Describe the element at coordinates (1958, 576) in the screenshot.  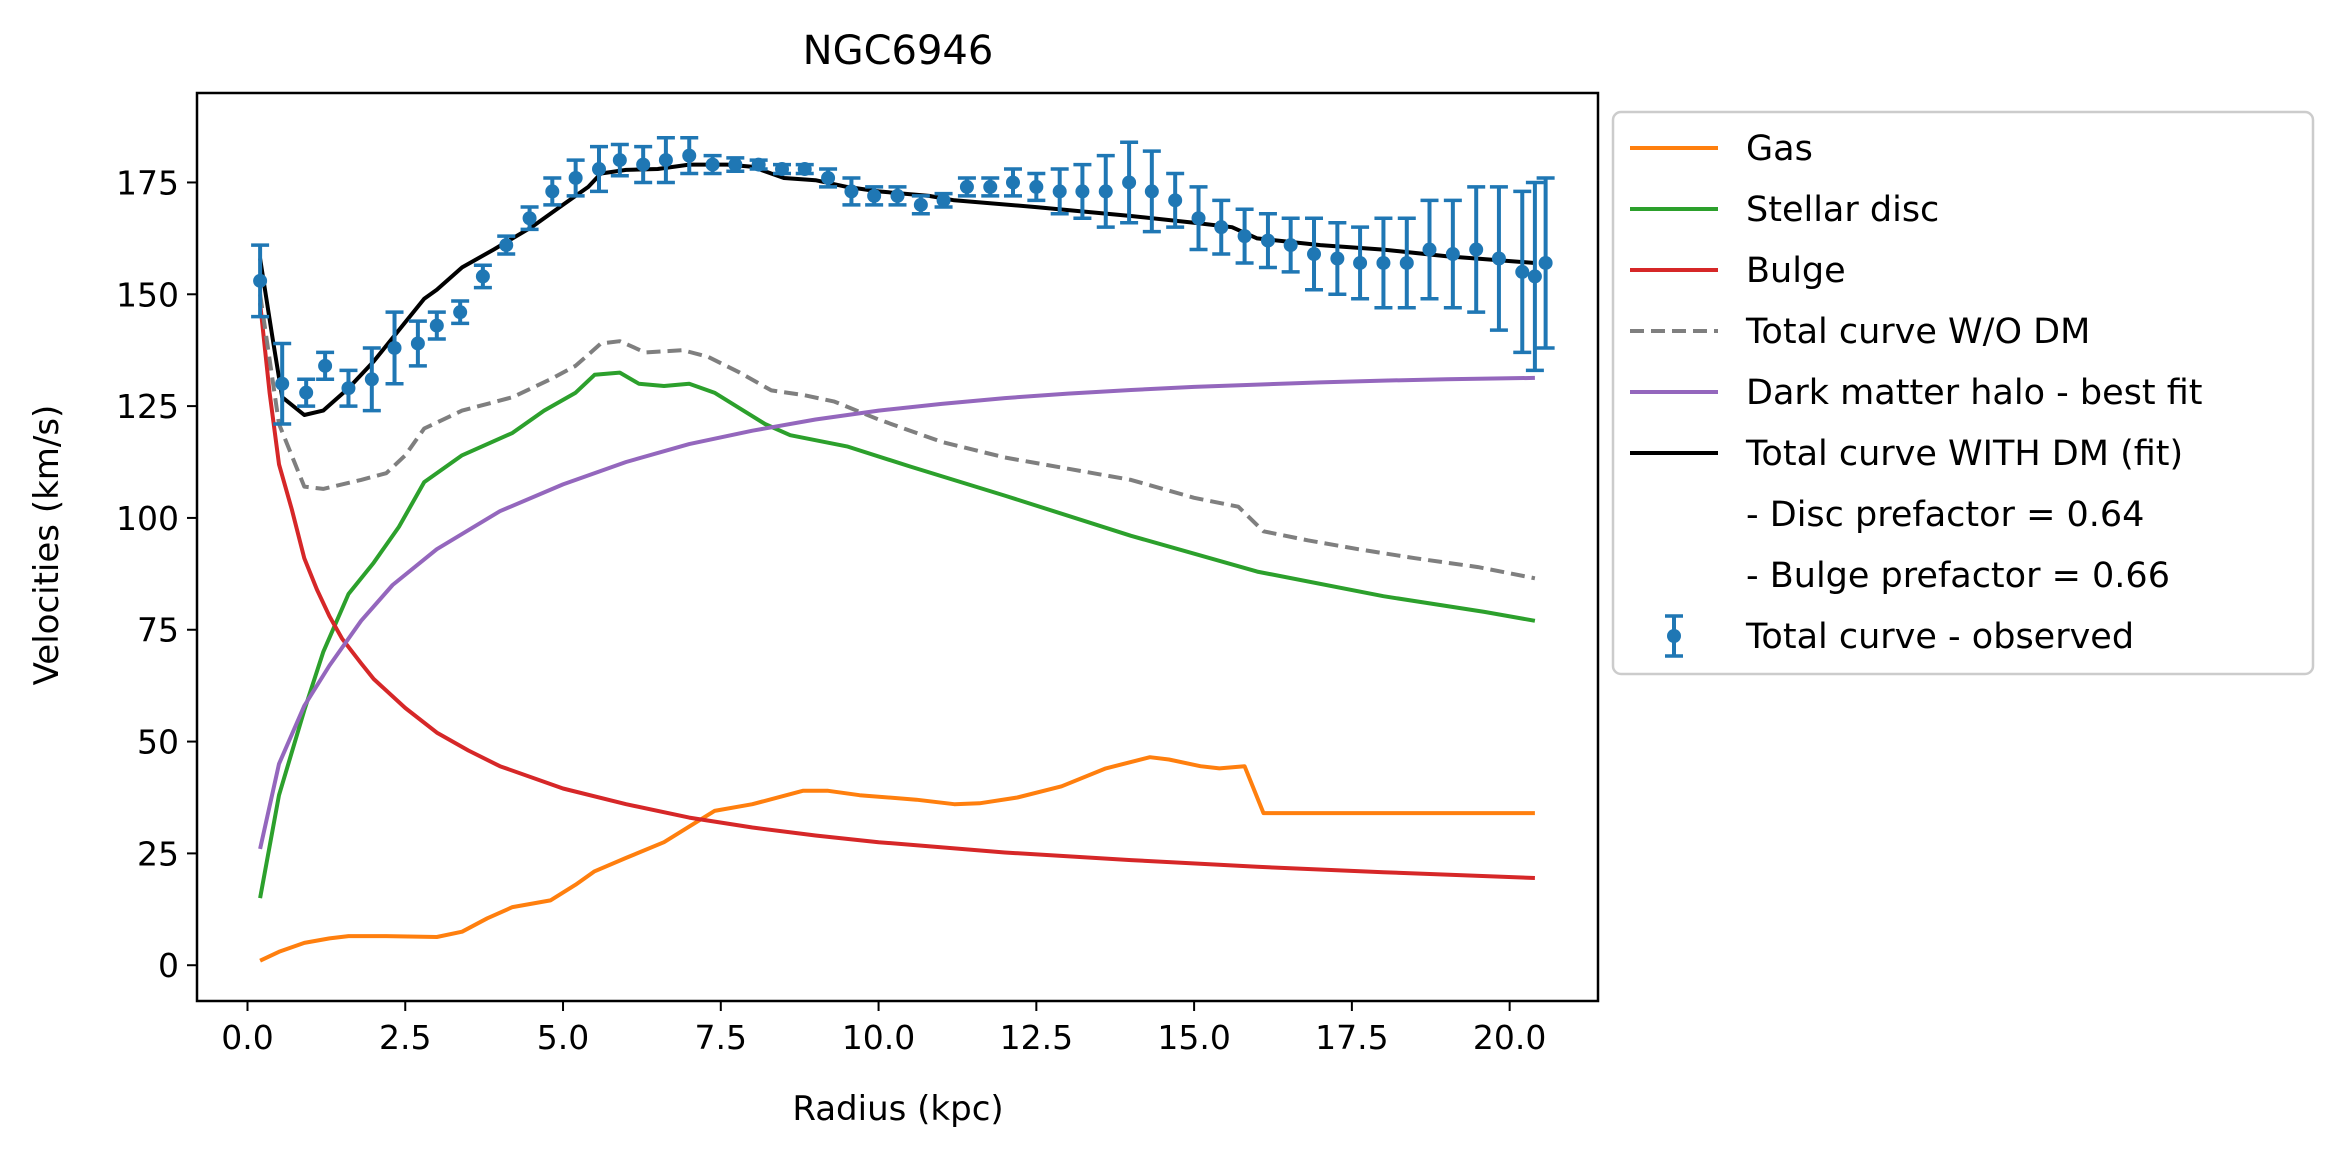
I see `legend-label-bulge-prefactor-0-66: - Bulge prefactor = 0.66` at that location.